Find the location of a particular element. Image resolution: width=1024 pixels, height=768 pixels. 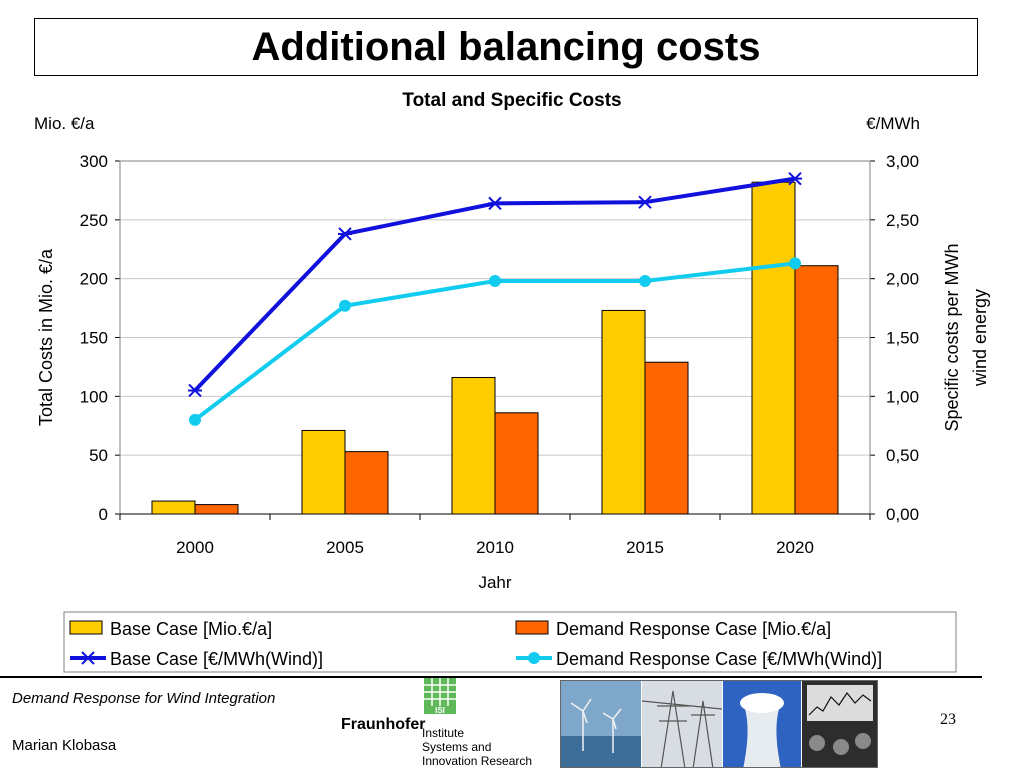

y-tick-label: 200 is located at coordinates (94, 279).